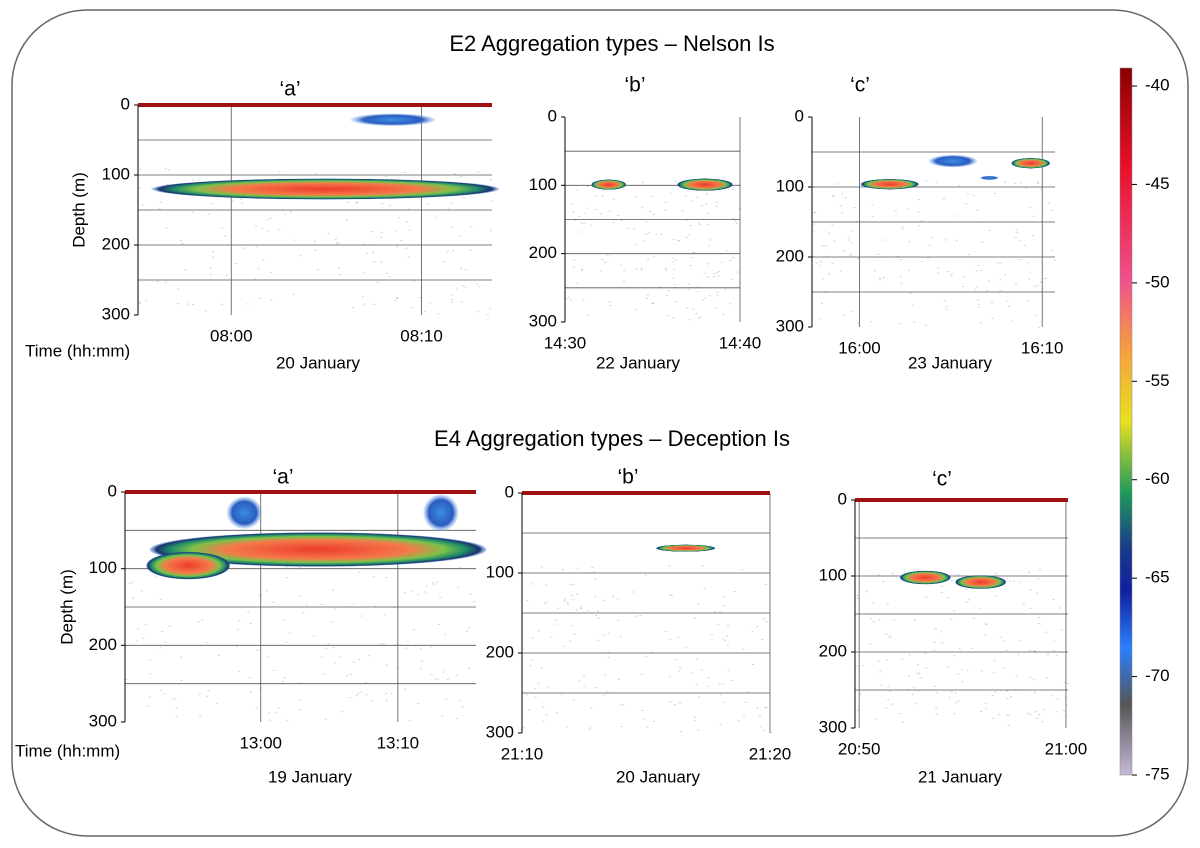 The height and width of the screenshot is (848, 1200). What do you see at coordinates (685, 548) in the screenshot?
I see `aggregation` at bounding box center [685, 548].